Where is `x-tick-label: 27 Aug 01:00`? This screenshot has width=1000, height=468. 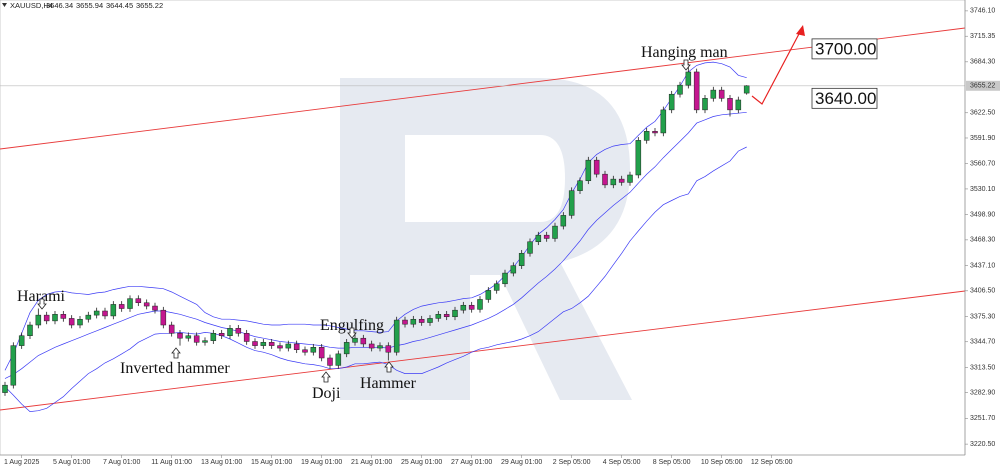
x-tick-label: 27 Aug 01:00 is located at coordinates (471, 462).